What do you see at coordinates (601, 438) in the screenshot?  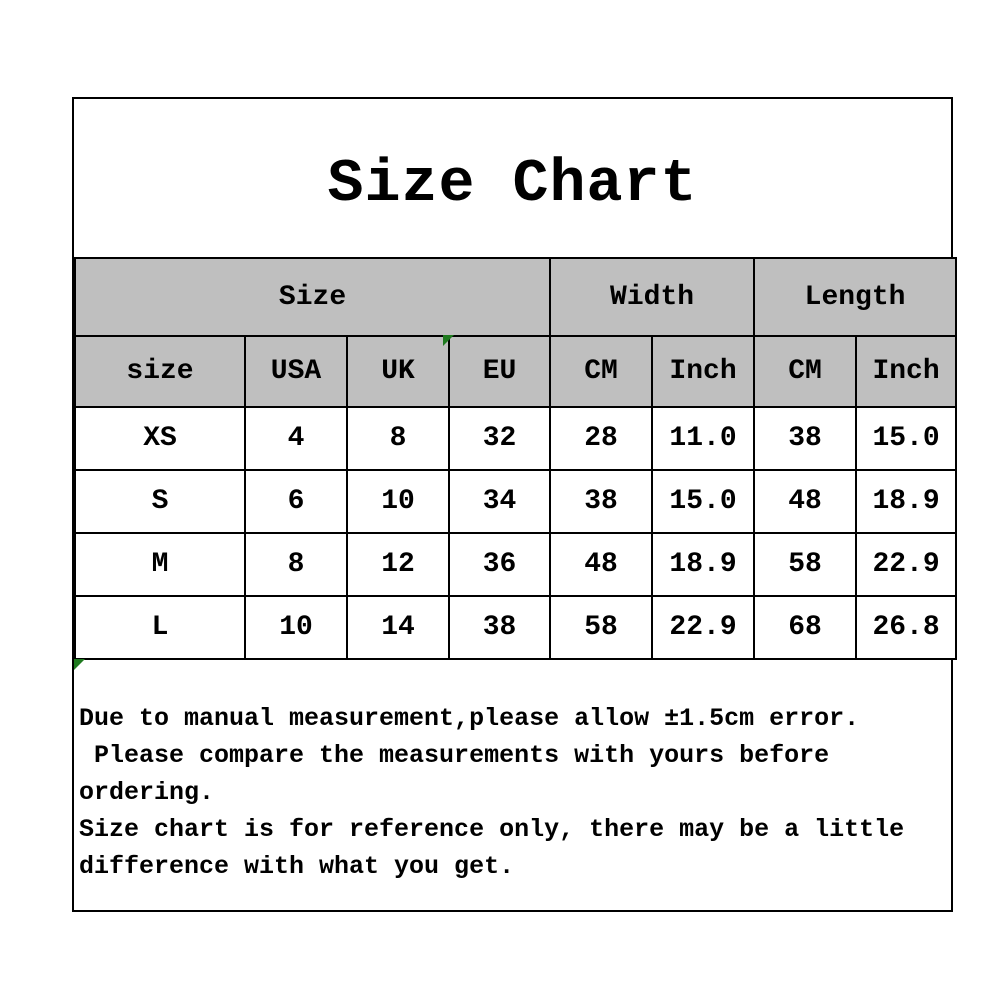 I see `value-cell: 28` at bounding box center [601, 438].